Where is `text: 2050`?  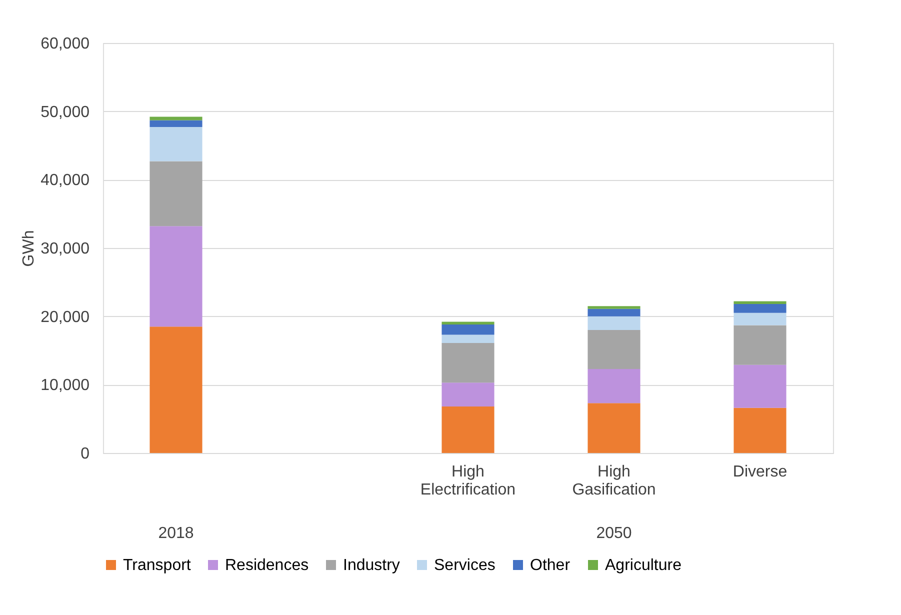 text: 2050 is located at coordinates (614, 533).